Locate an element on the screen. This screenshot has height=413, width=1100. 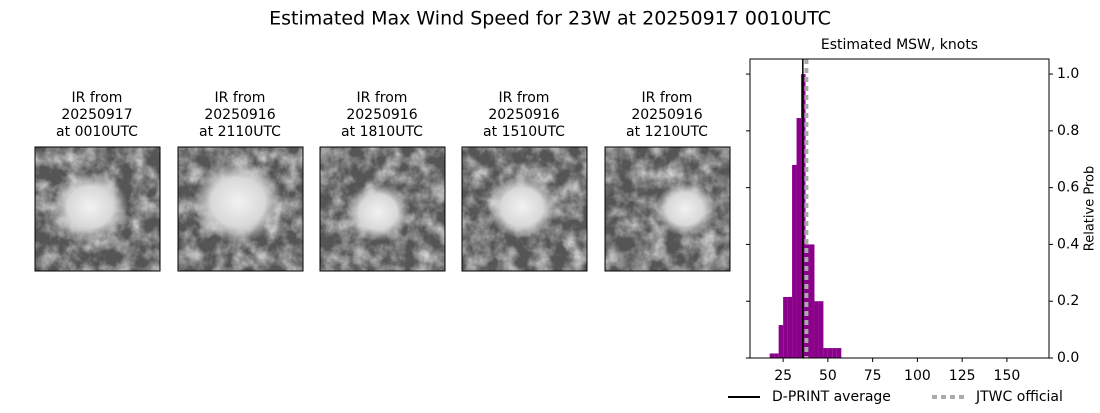
legend-label: D-PRINT average is located at coordinates (831, 397).